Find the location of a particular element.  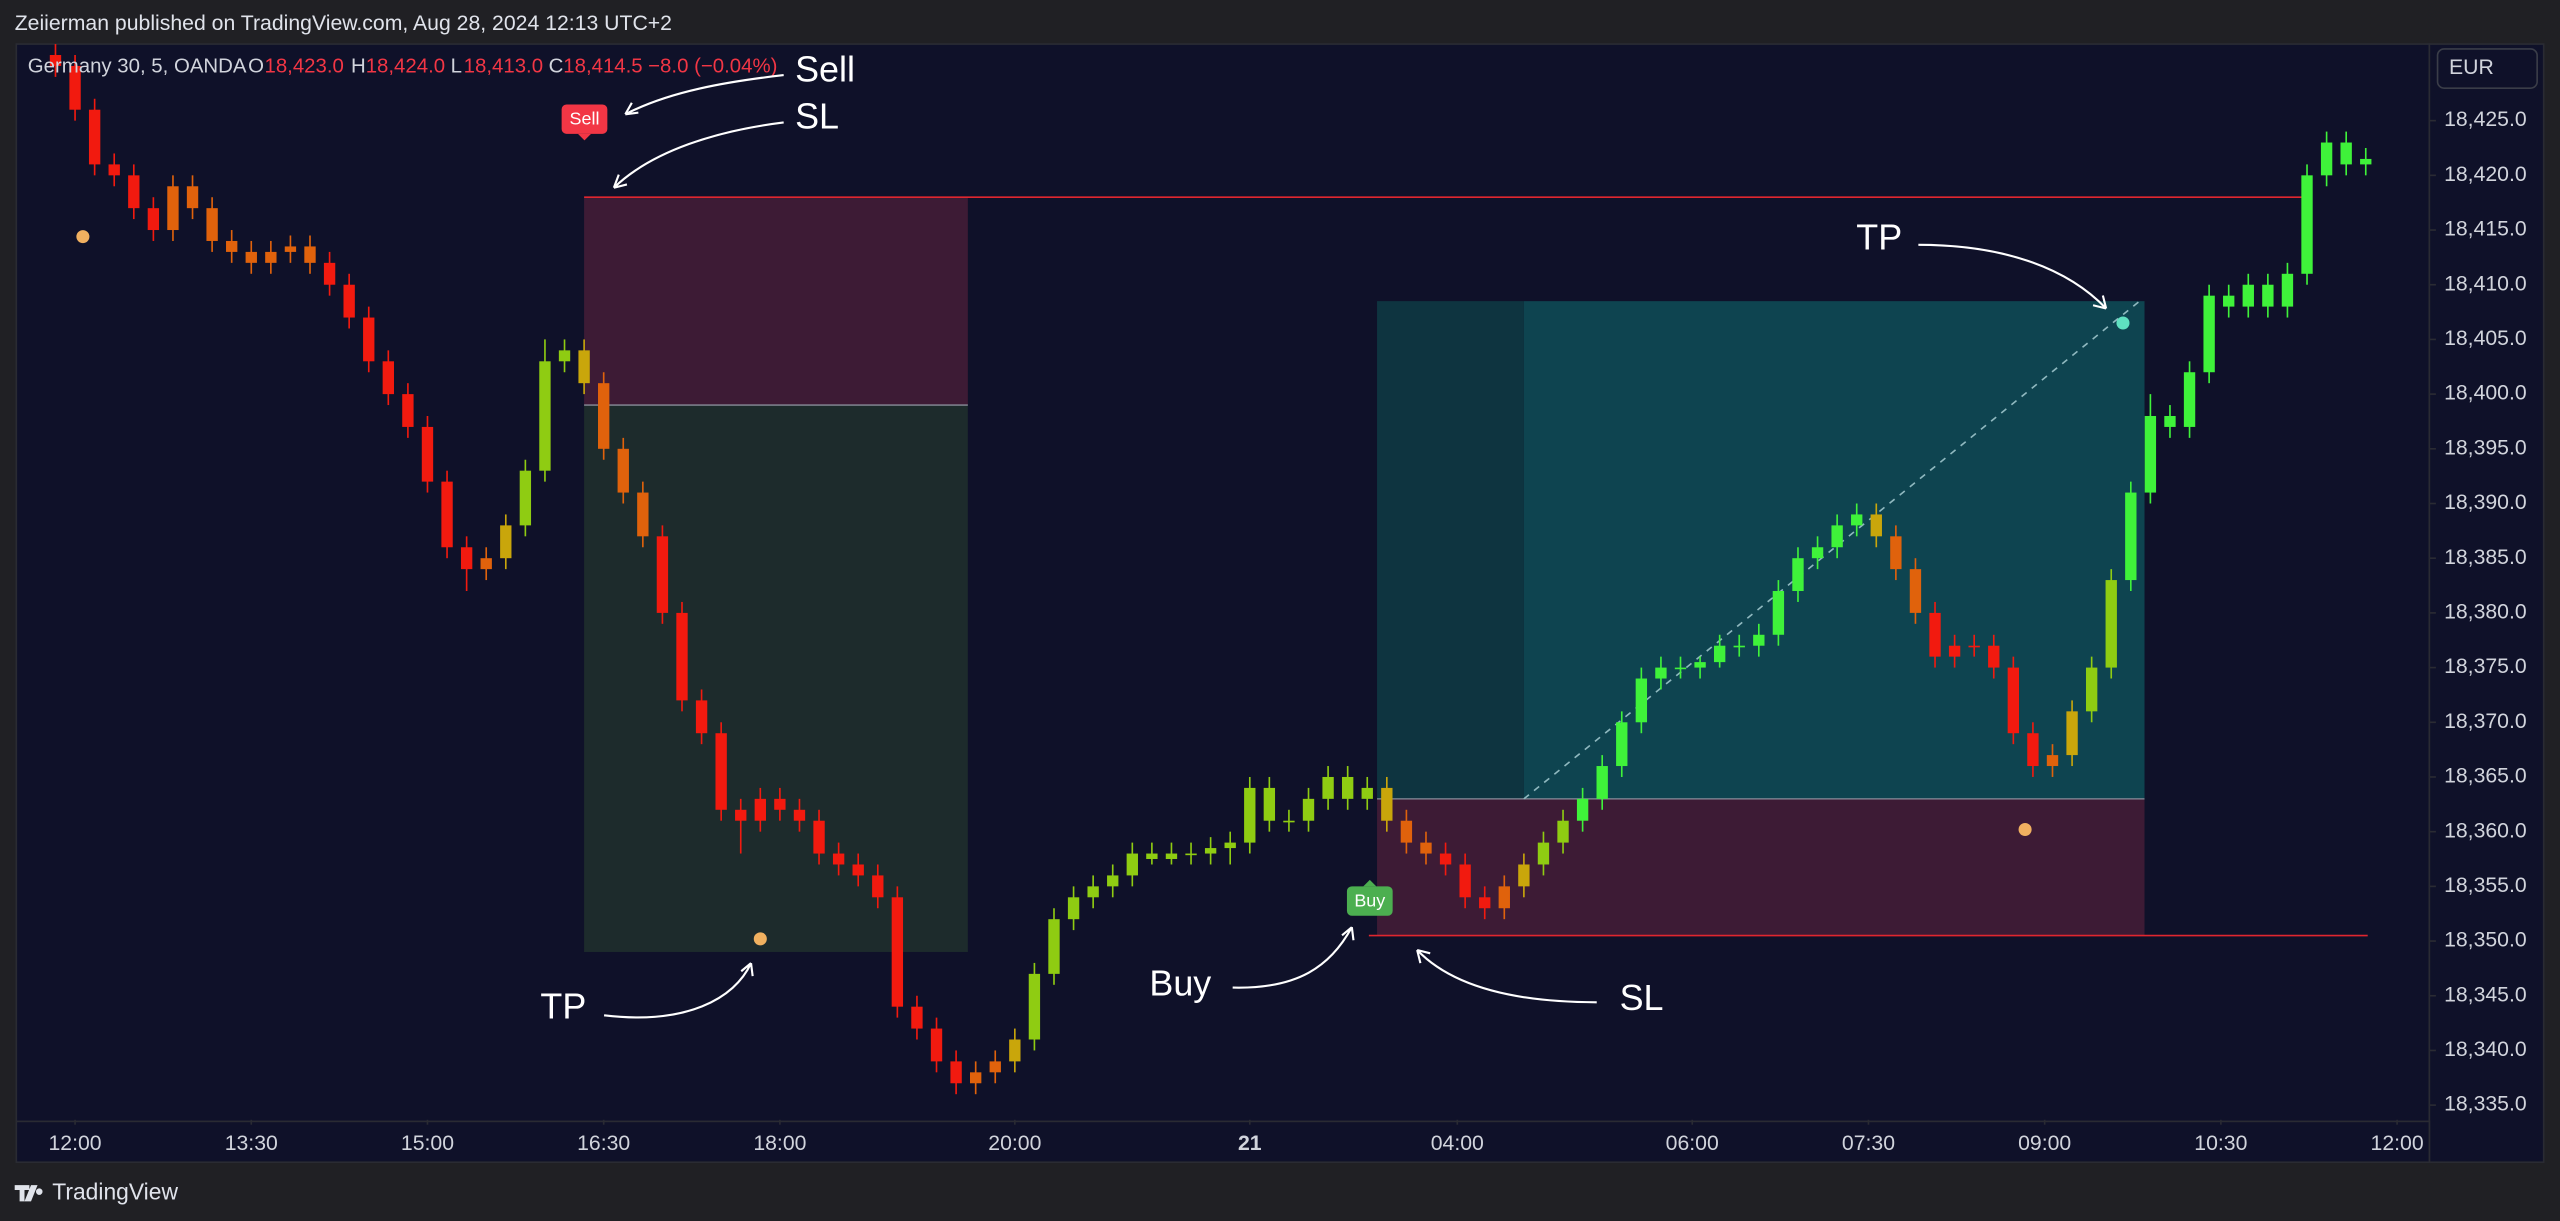

y-tick-label: 18,350.0 is located at coordinates (2485, 940).